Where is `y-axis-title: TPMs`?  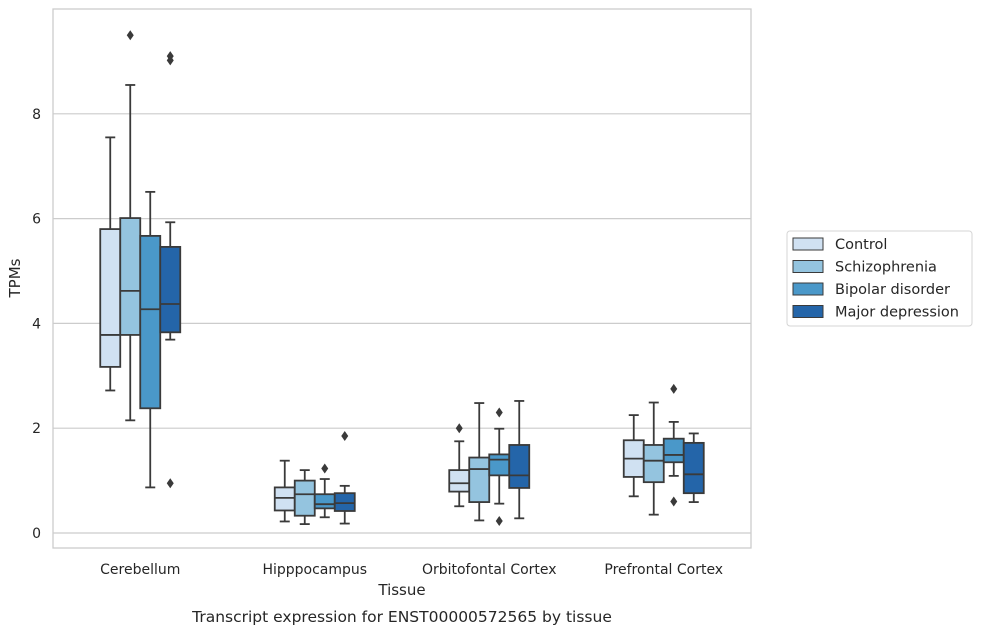
y-axis-title: TPMs is located at coordinates (15, 278).